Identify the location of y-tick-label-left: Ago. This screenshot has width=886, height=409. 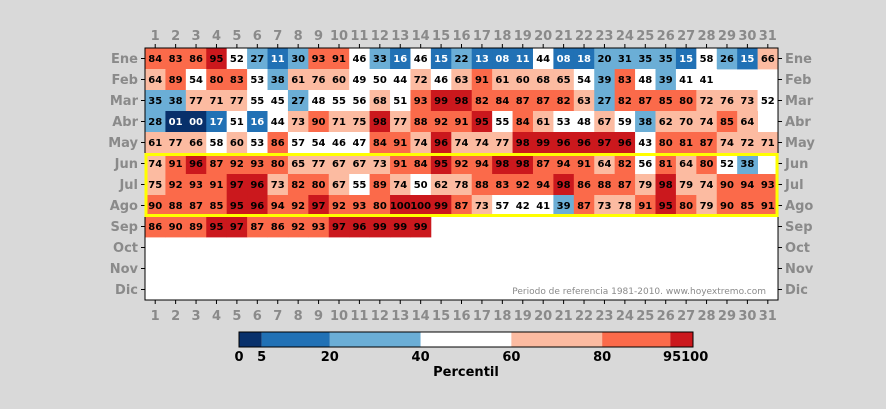
(124, 206).